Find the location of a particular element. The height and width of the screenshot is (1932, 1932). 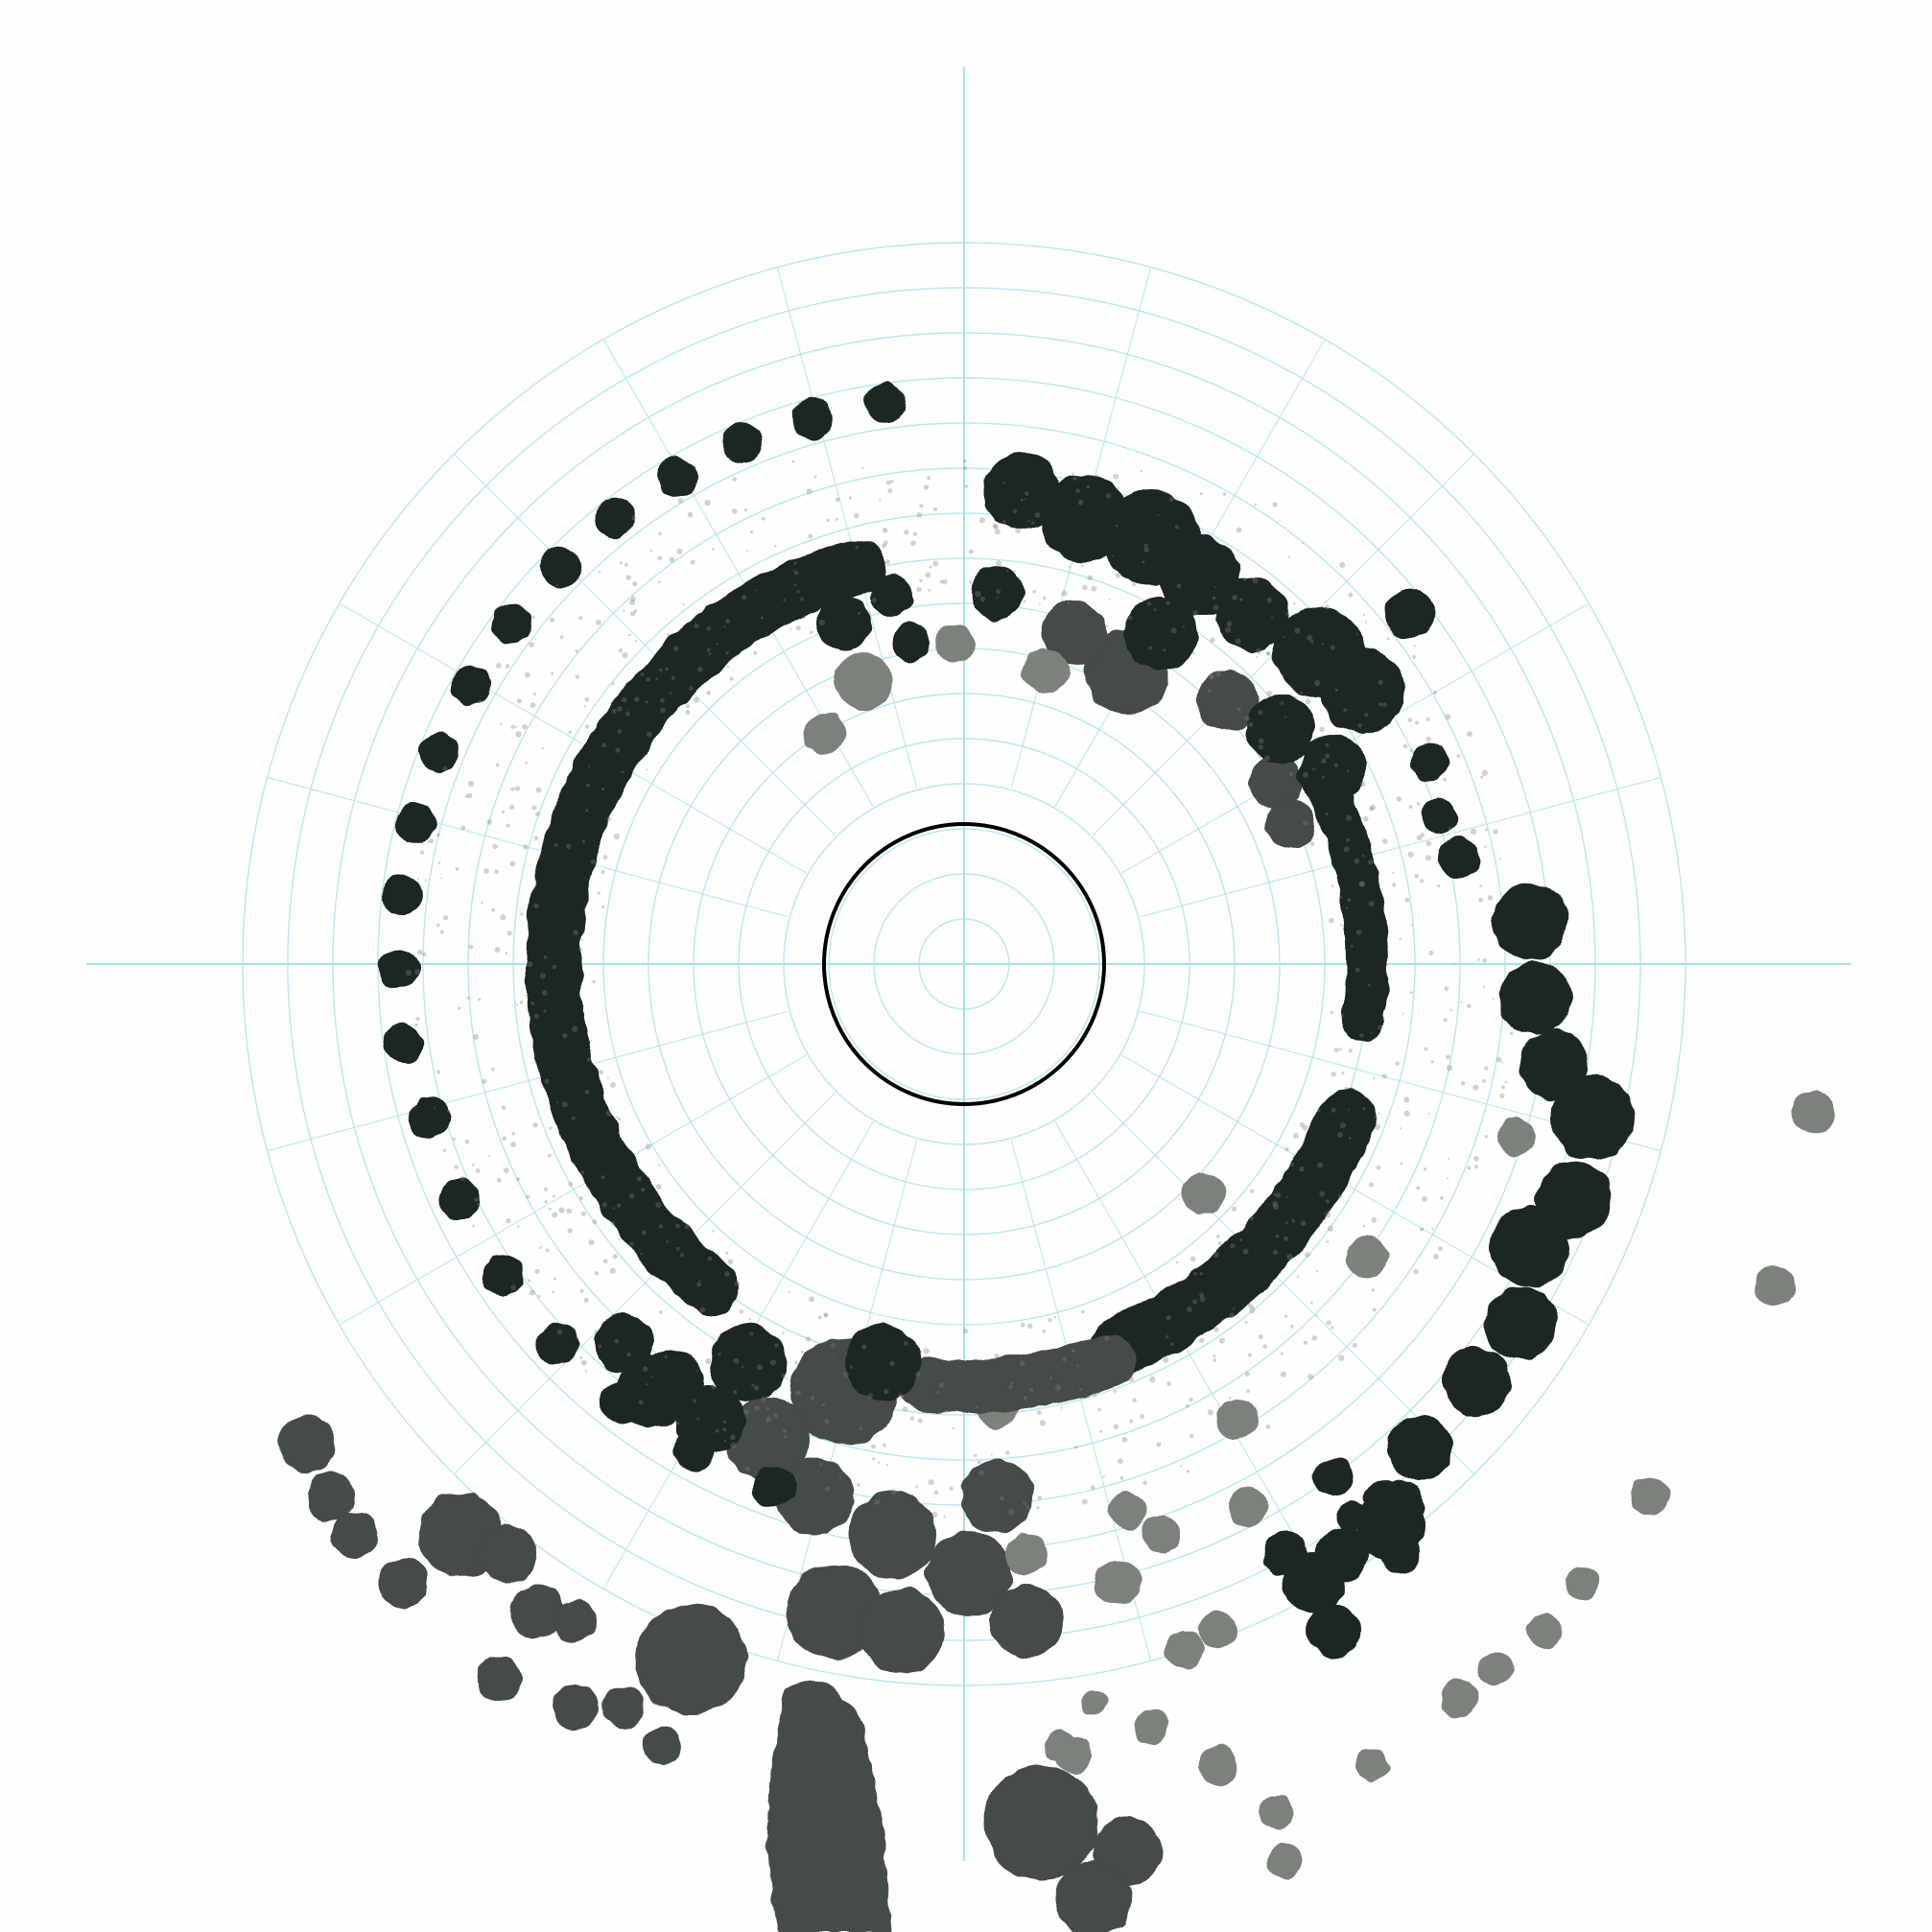

grid-spoke is located at coordinates (1190, 1355).